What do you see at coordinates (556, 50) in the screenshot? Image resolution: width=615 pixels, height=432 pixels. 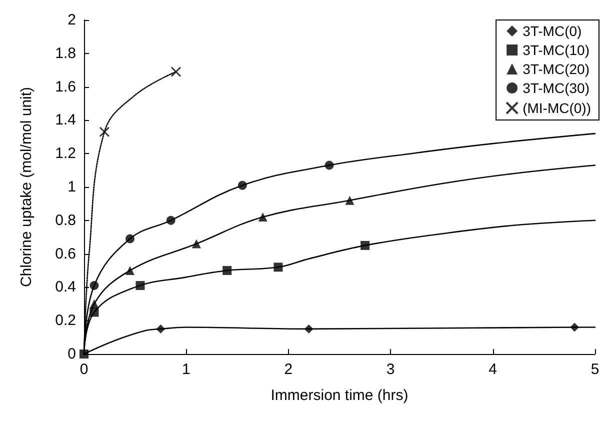 I see `legend-label: 3T-MC(10)` at bounding box center [556, 50].